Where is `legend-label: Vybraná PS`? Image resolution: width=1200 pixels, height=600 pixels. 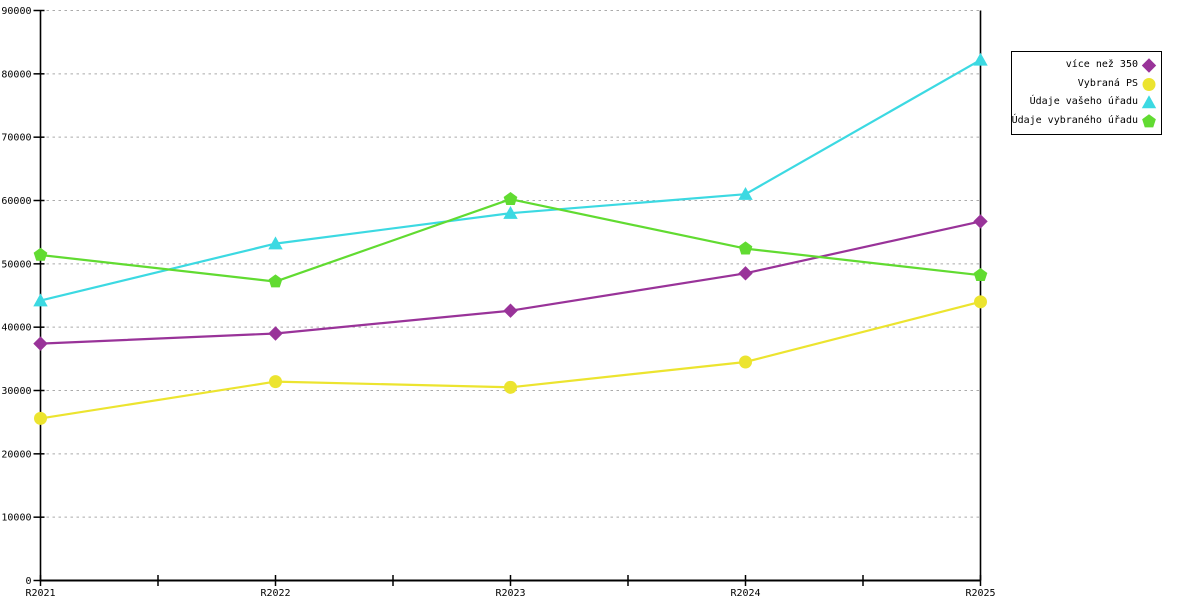 legend-label: Vybraná PS is located at coordinates (1107, 83).